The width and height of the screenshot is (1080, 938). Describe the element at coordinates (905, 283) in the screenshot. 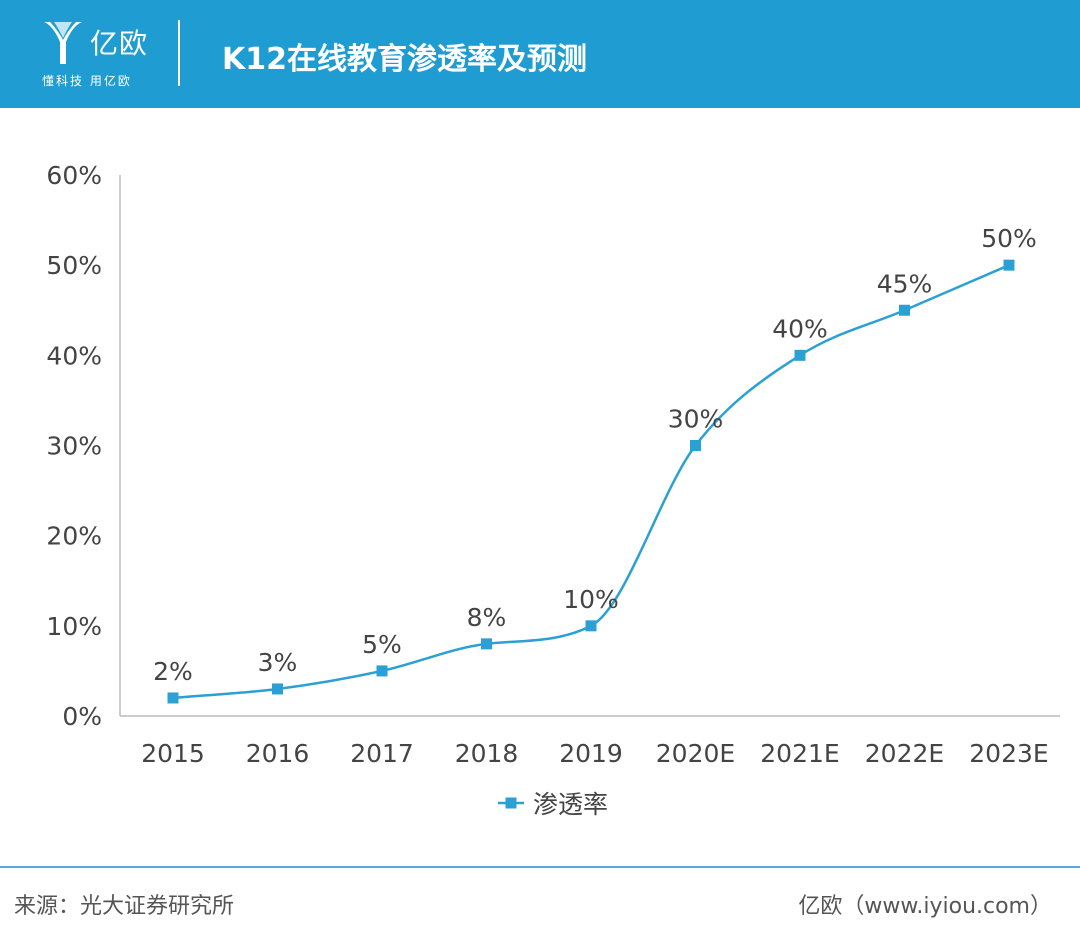

I see `data-label: 45%` at that location.